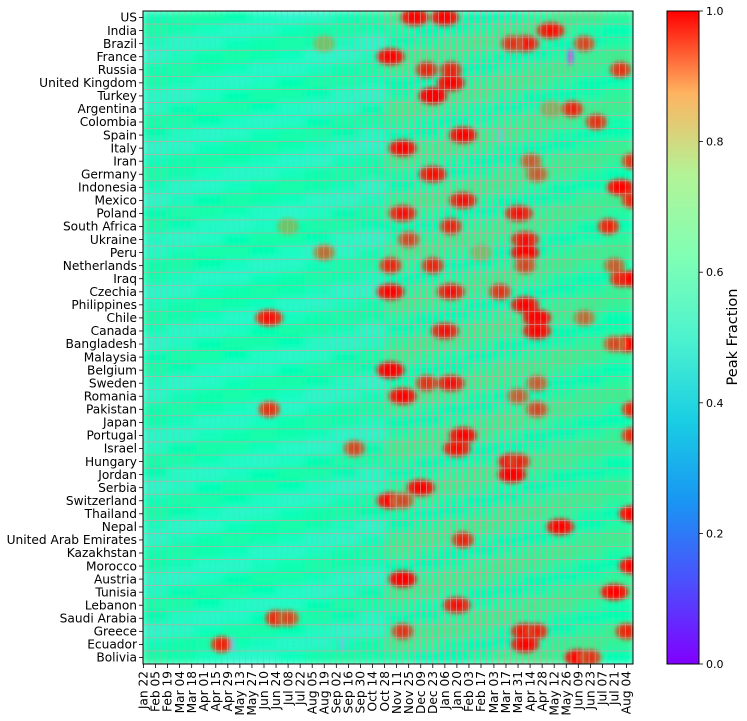 The height and width of the screenshot is (721, 747). What do you see at coordinates (300, 688) in the screenshot?
I see `x-tick-label: Jul 22` at bounding box center [300, 688].